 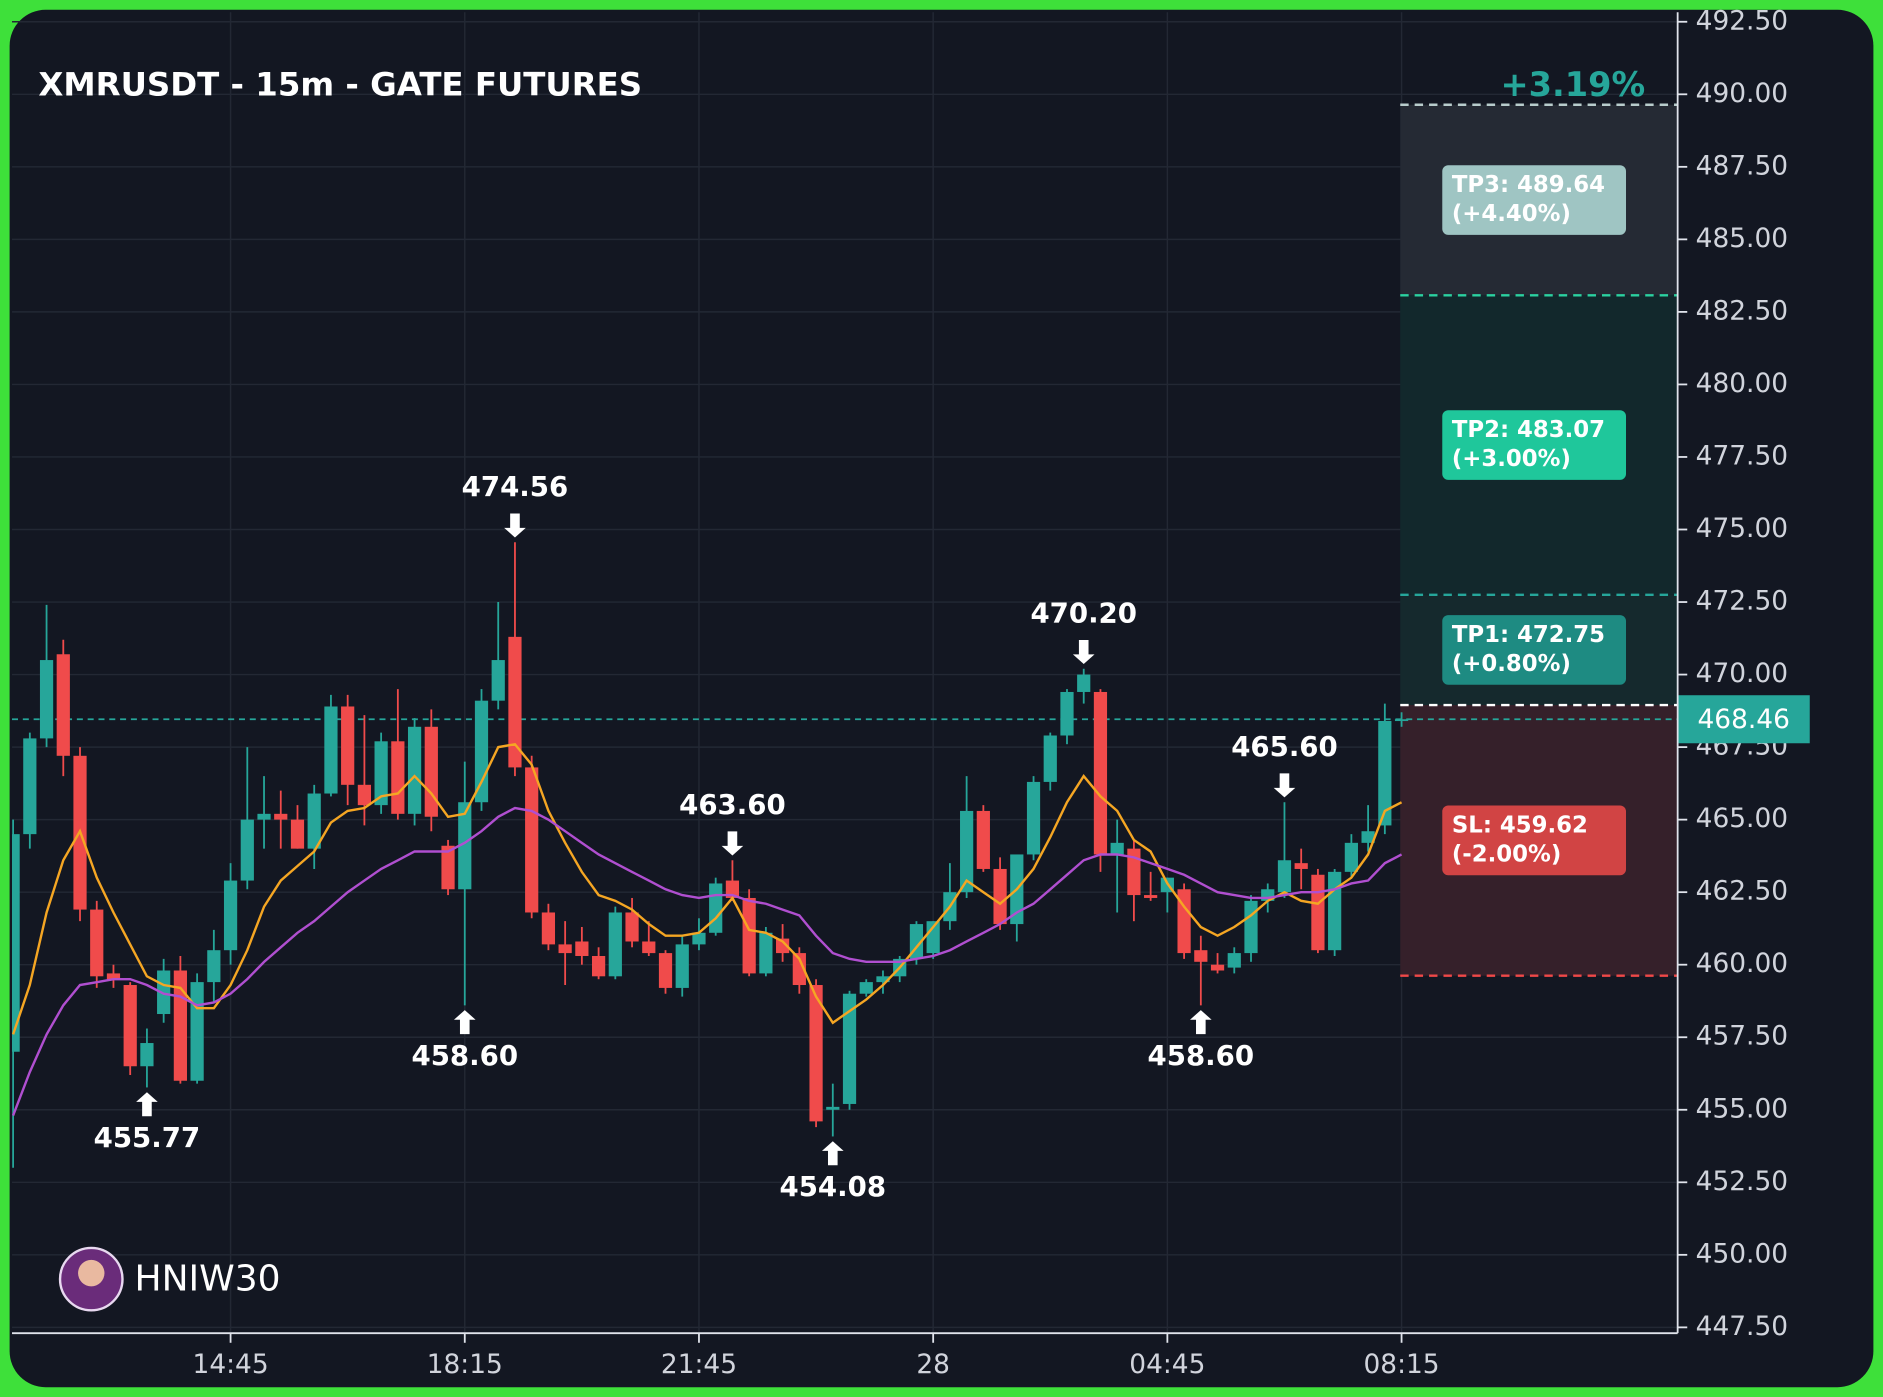 I want to click on annotation-label: 474.56, so click(x=515, y=486).